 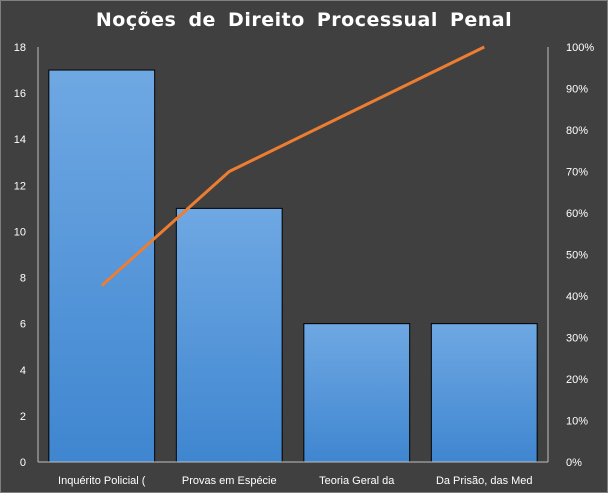 I want to click on y-tick-label: 16, so click(x=20, y=94).